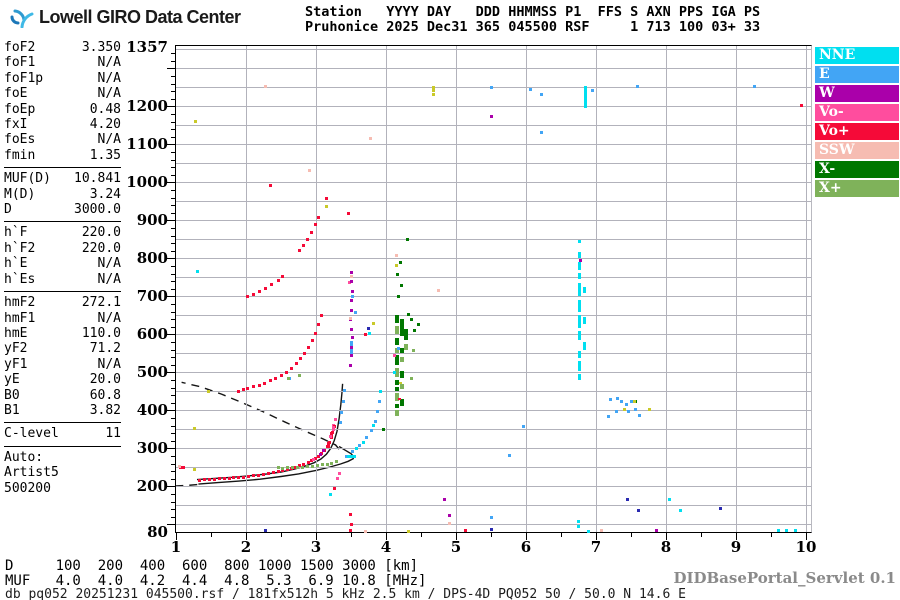 The height and width of the screenshot is (600, 900). I want to click on param-row: h`F2 220.0, so click(62, 248).